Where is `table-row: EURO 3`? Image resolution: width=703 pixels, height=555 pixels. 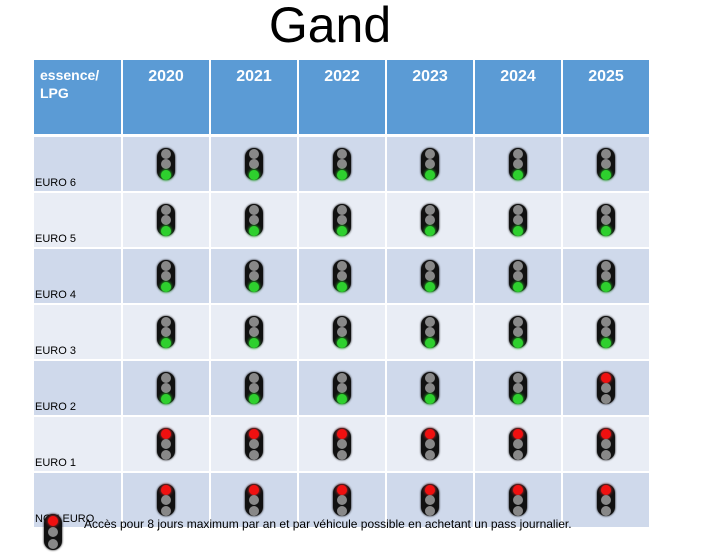 table-row: EURO 3 is located at coordinates (342, 332).